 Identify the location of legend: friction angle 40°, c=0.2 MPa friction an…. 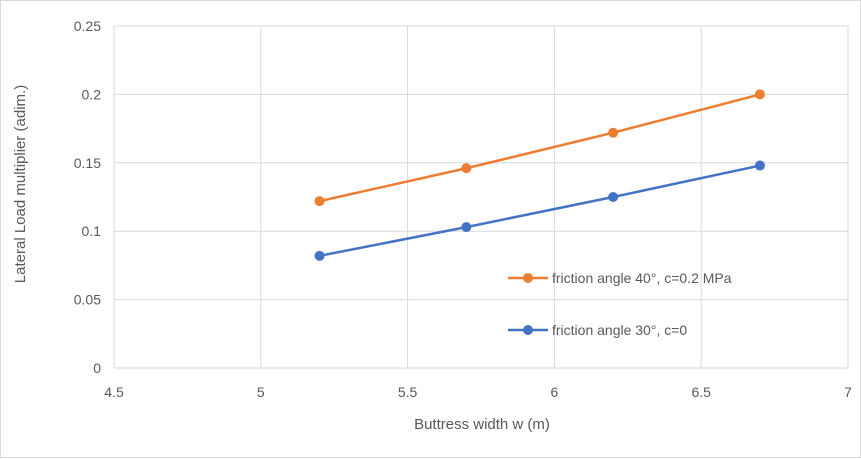
(620, 304).